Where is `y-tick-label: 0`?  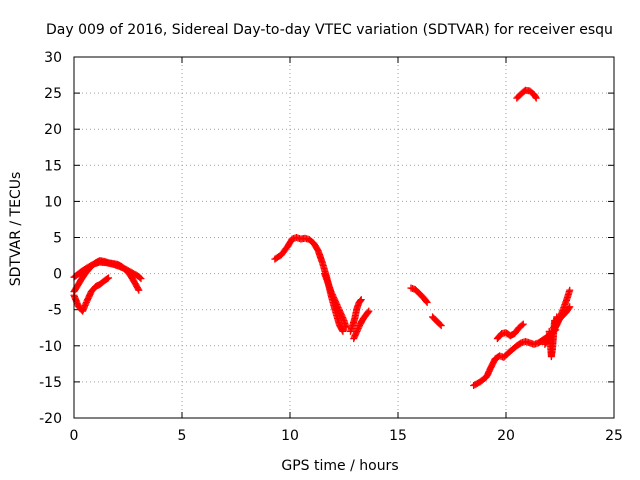 y-tick-label: 0 is located at coordinates (57, 275).